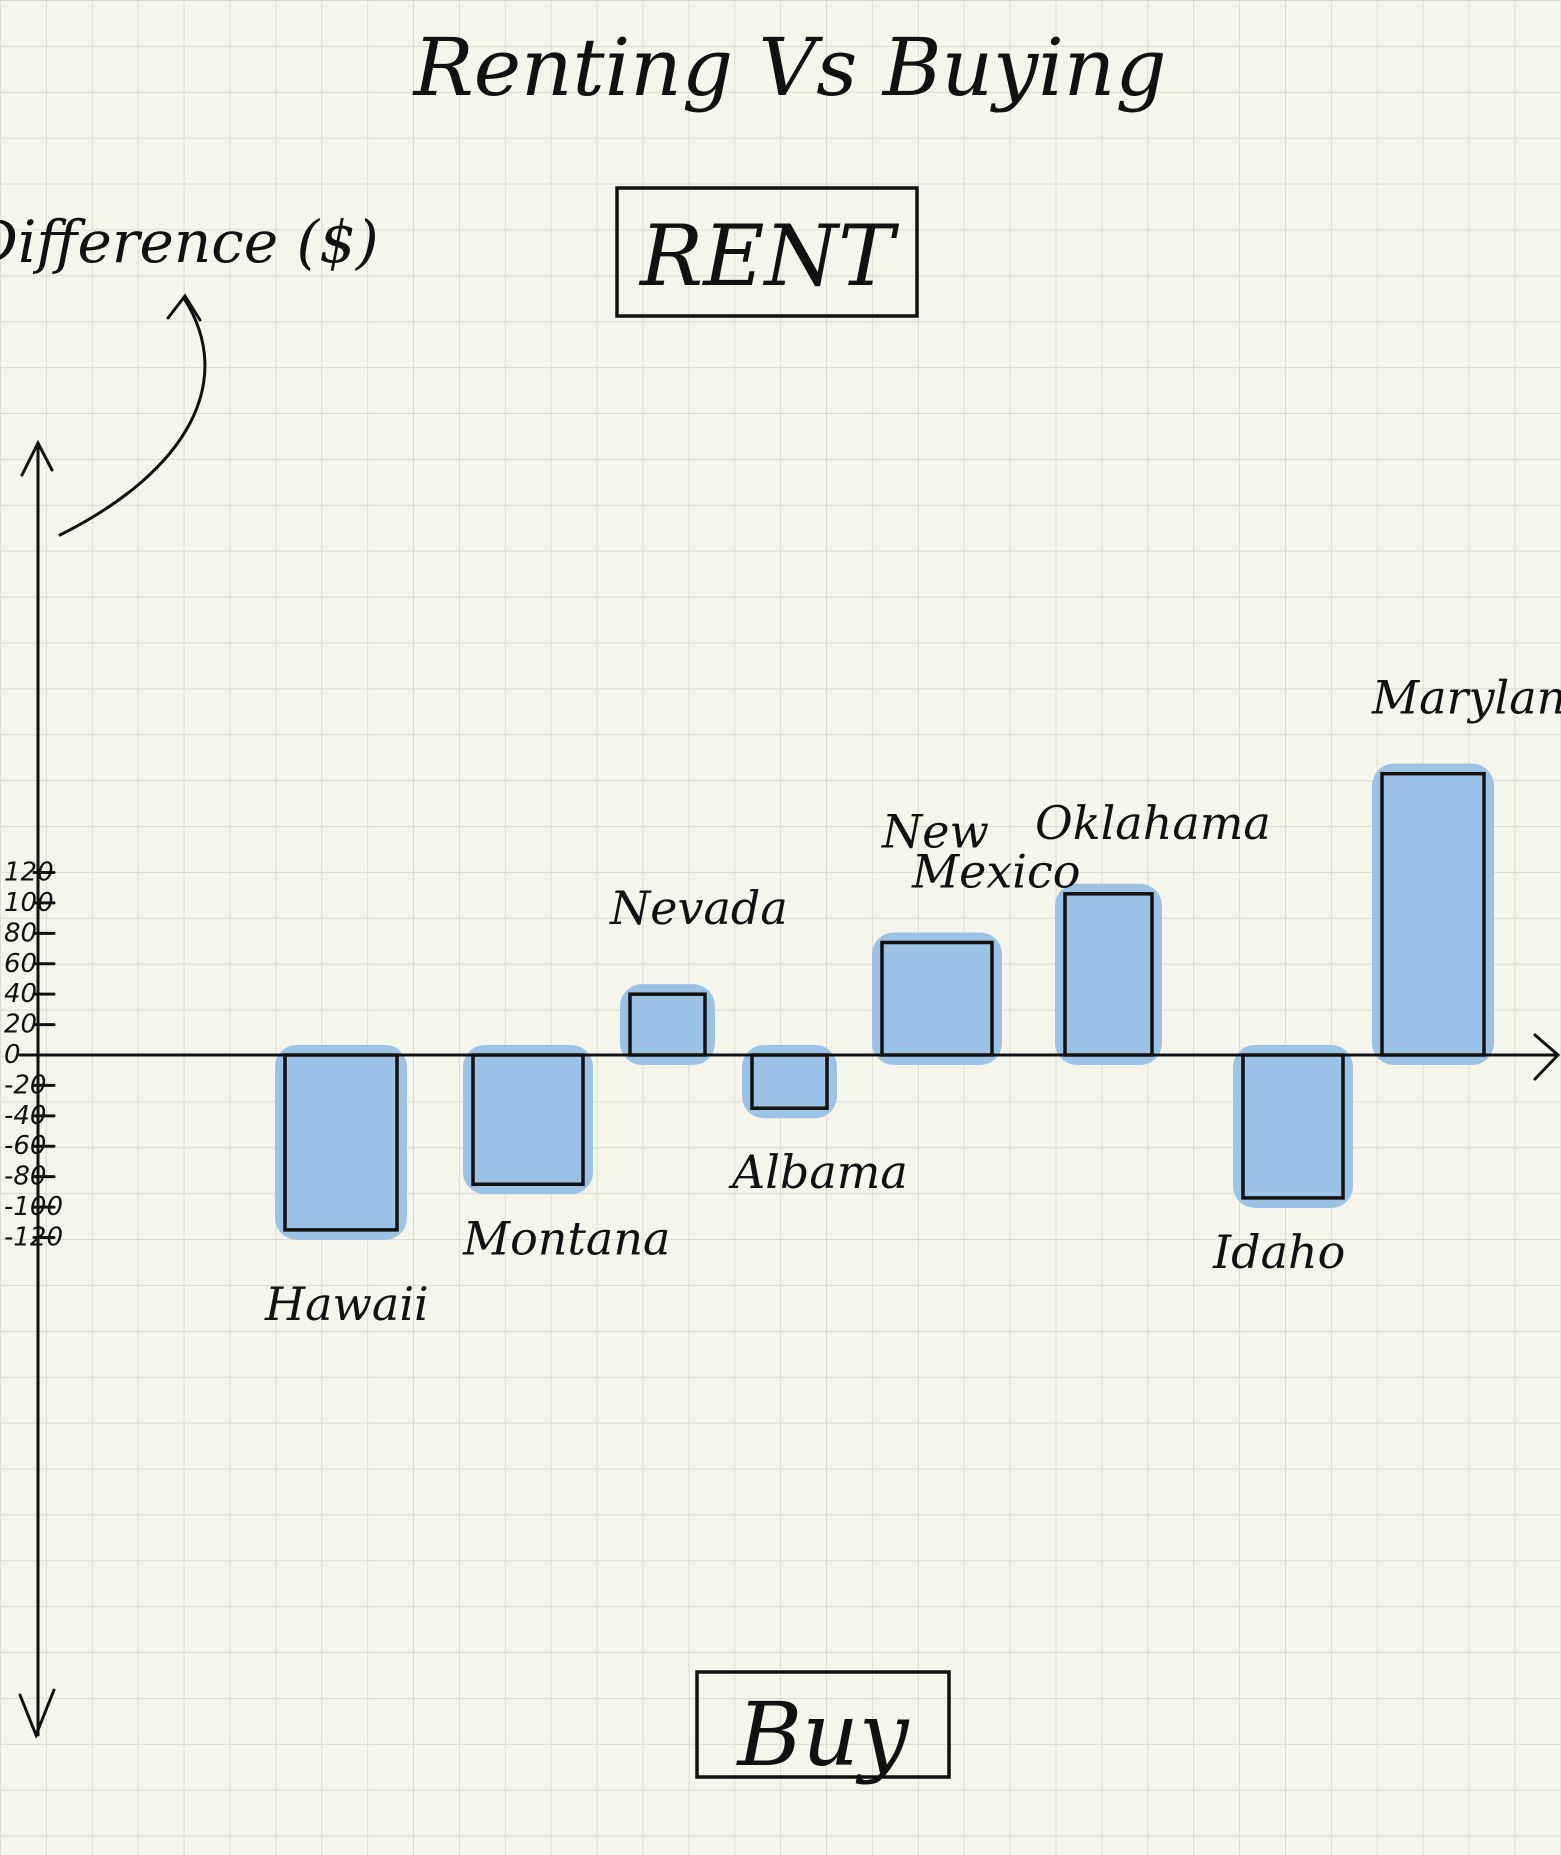 This screenshot has width=1561, height=1855. What do you see at coordinates (12, 1055) in the screenshot?
I see `y-tick-label: 0` at bounding box center [12, 1055].